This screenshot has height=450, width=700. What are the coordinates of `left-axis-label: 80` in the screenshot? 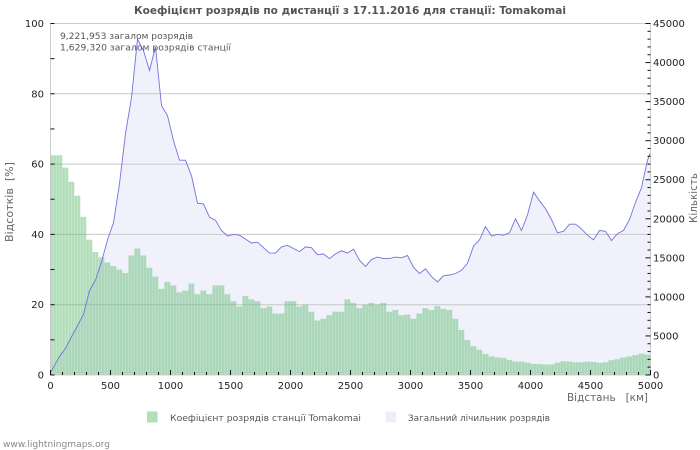 It's located at (37, 94).